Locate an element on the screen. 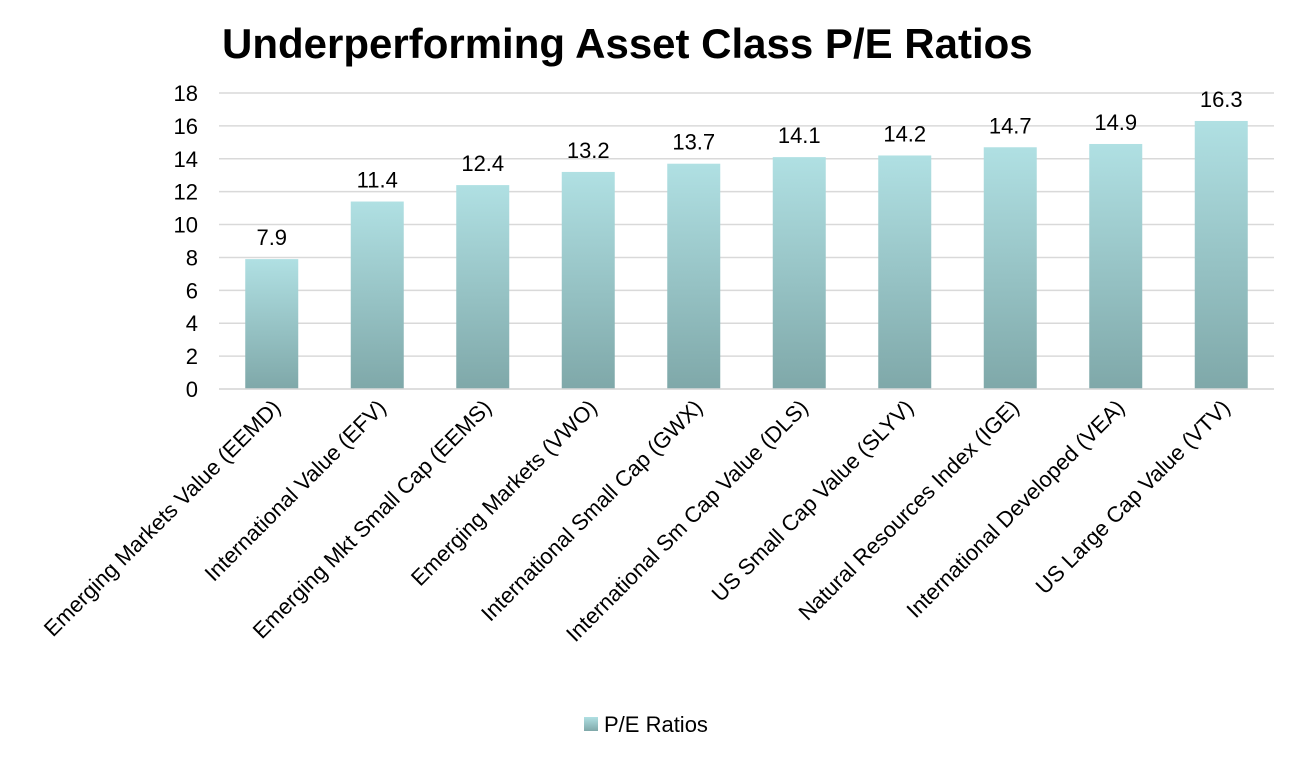 This screenshot has height=757, width=1297. data-label: 14.7 is located at coordinates (1010, 125).